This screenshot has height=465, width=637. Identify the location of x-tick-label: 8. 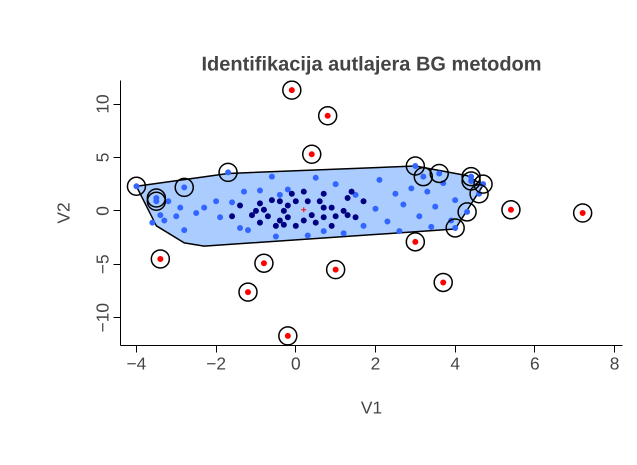
(615, 364).